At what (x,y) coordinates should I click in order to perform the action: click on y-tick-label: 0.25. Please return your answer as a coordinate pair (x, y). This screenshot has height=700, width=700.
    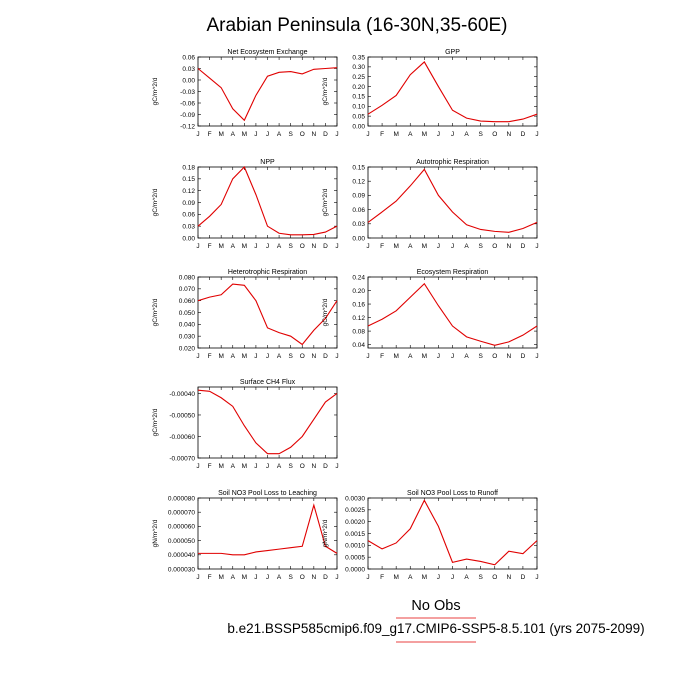
    Looking at the image, I should click on (358, 77).